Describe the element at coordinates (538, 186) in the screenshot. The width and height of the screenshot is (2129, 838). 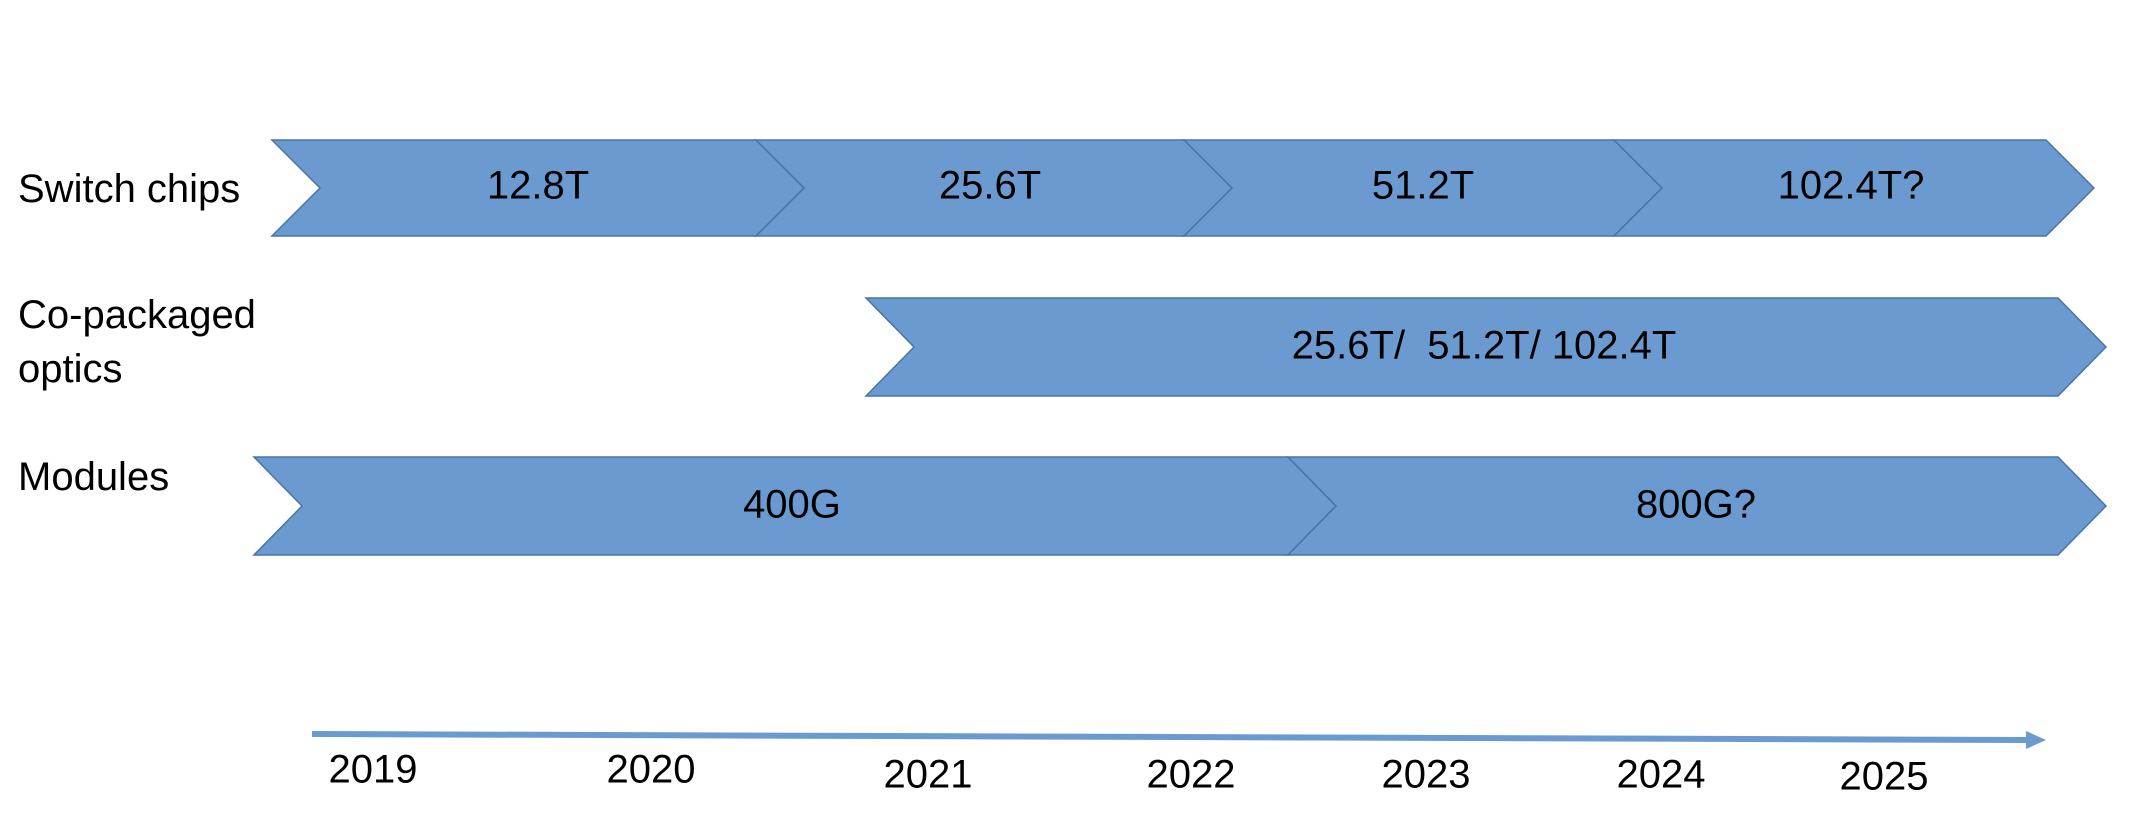
I see `segment-label: 12.8T` at that location.